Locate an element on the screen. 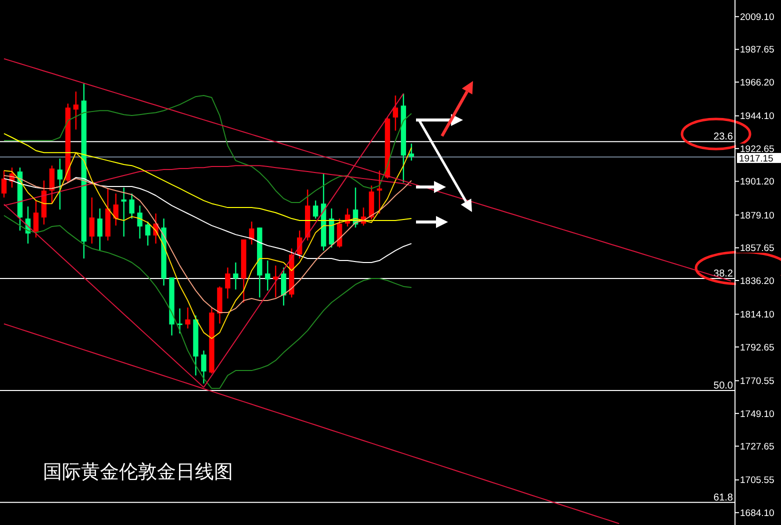 Image resolution: width=781 pixels, height=525 pixels. annotation: 38.2 is located at coordinates (724, 274).